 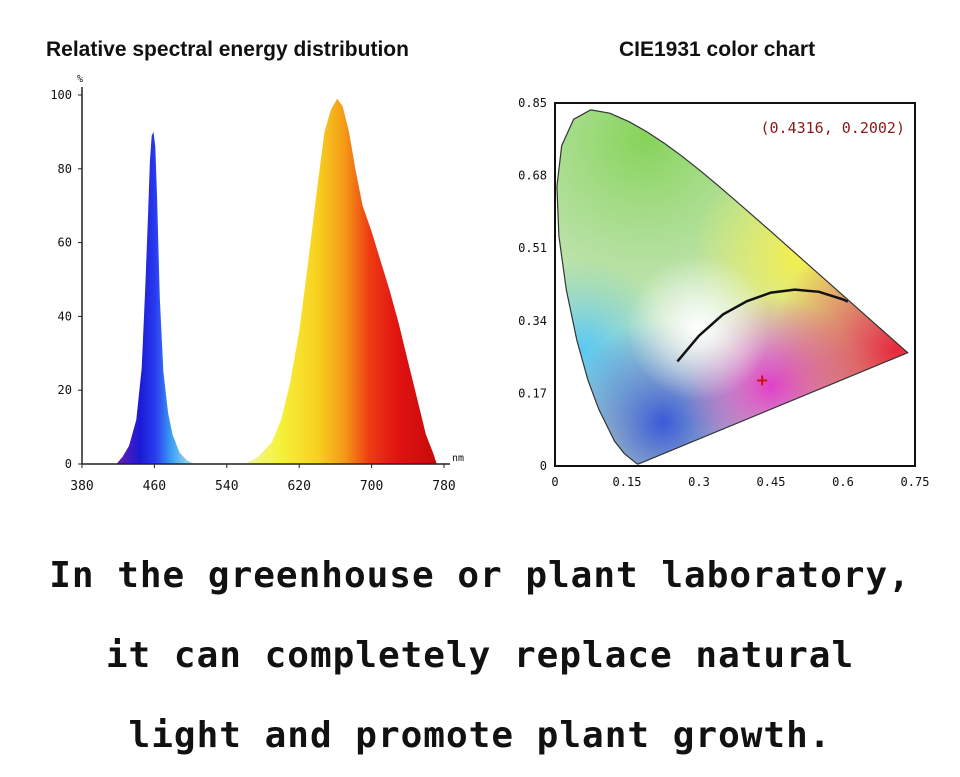 What do you see at coordinates (443, 486) in the screenshot?
I see `spectrum-x-tick-label: 780` at bounding box center [443, 486].